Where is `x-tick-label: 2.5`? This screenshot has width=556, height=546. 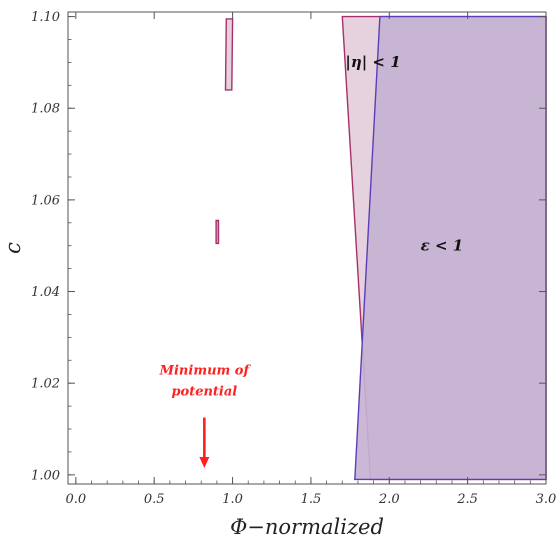
x-tick-label: 2.5 is located at coordinates (467, 499).